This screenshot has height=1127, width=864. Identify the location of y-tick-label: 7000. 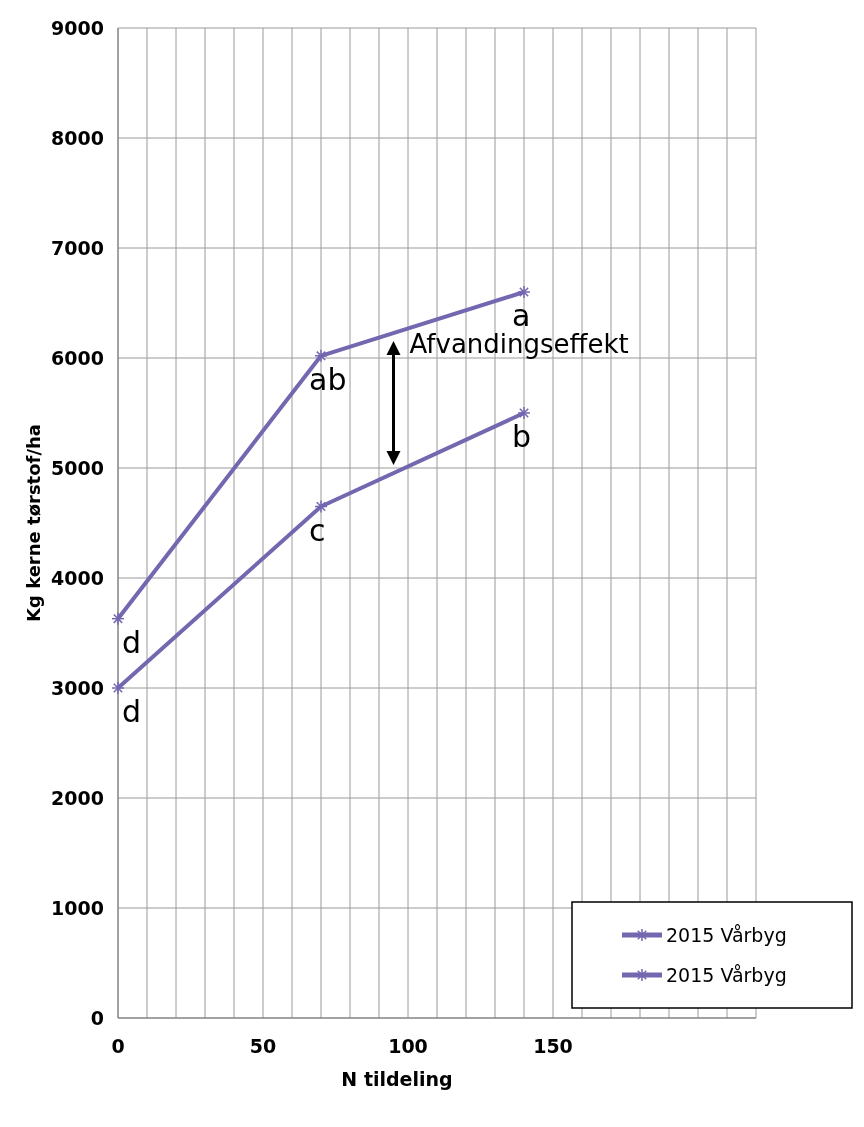
(77, 247).